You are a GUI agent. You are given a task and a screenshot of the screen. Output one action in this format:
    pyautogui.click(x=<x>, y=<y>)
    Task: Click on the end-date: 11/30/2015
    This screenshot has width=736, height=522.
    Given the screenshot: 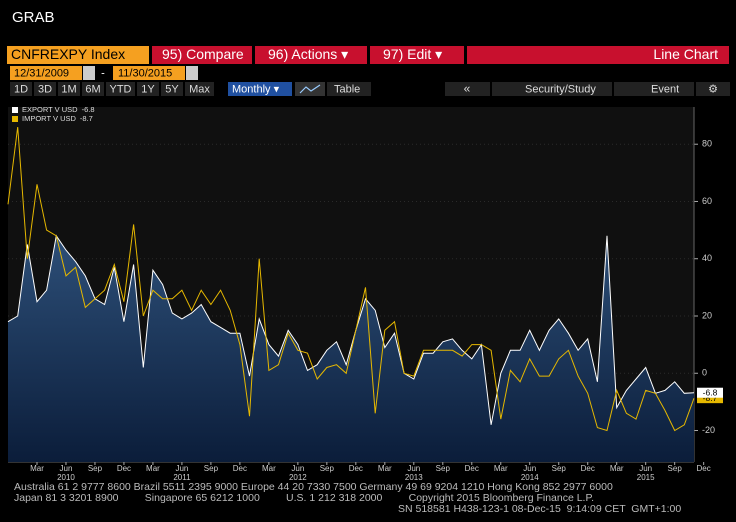 What is the action you would take?
    pyautogui.click(x=145, y=73)
    